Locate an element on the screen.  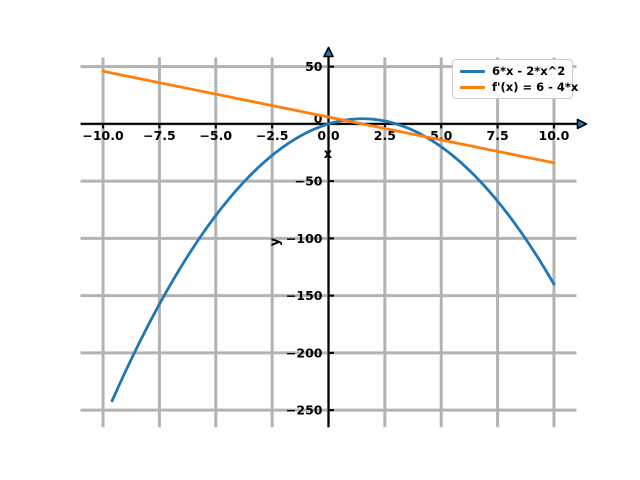
legend-line-swatch-blue is located at coordinates (472, 71).